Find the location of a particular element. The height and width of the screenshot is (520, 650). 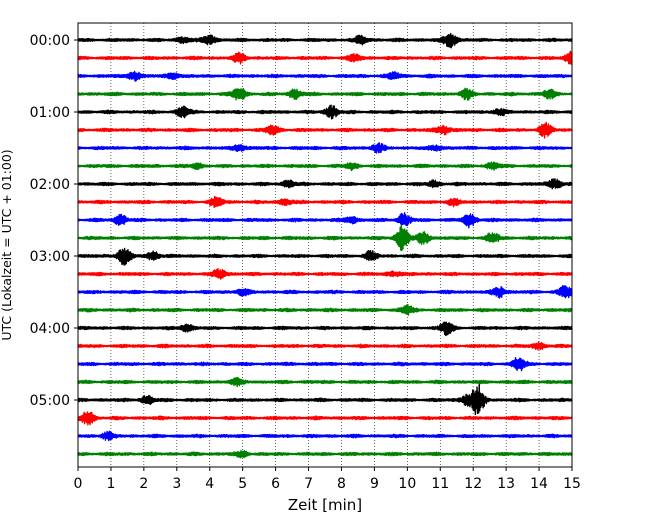

x-axis-ticks: 0 1 2 3 4 5 6 7 8 9 10 11 12 13 14 15 is located at coordinates (327, 479).